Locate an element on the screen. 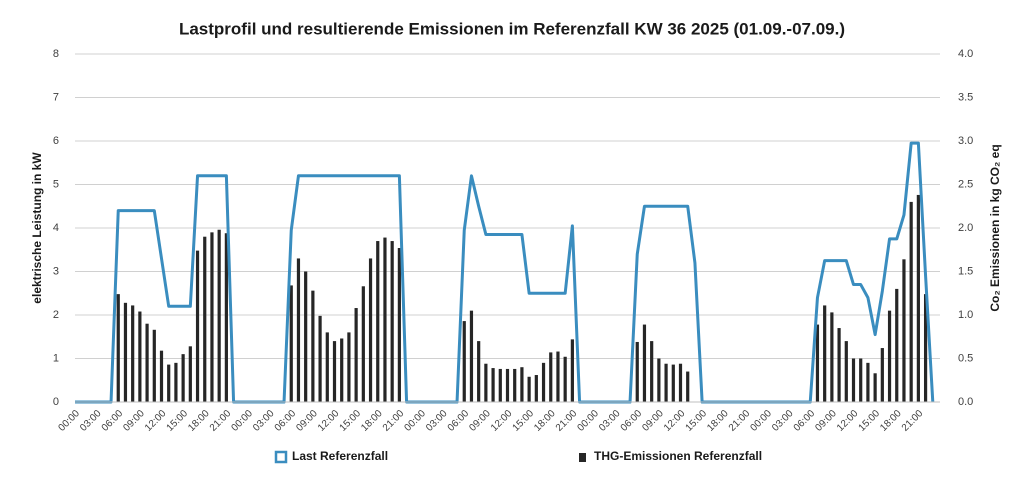 The width and height of the screenshot is (1024, 501). legend-label: THG-Emissionen Referenzfall is located at coordinates (678, 456).